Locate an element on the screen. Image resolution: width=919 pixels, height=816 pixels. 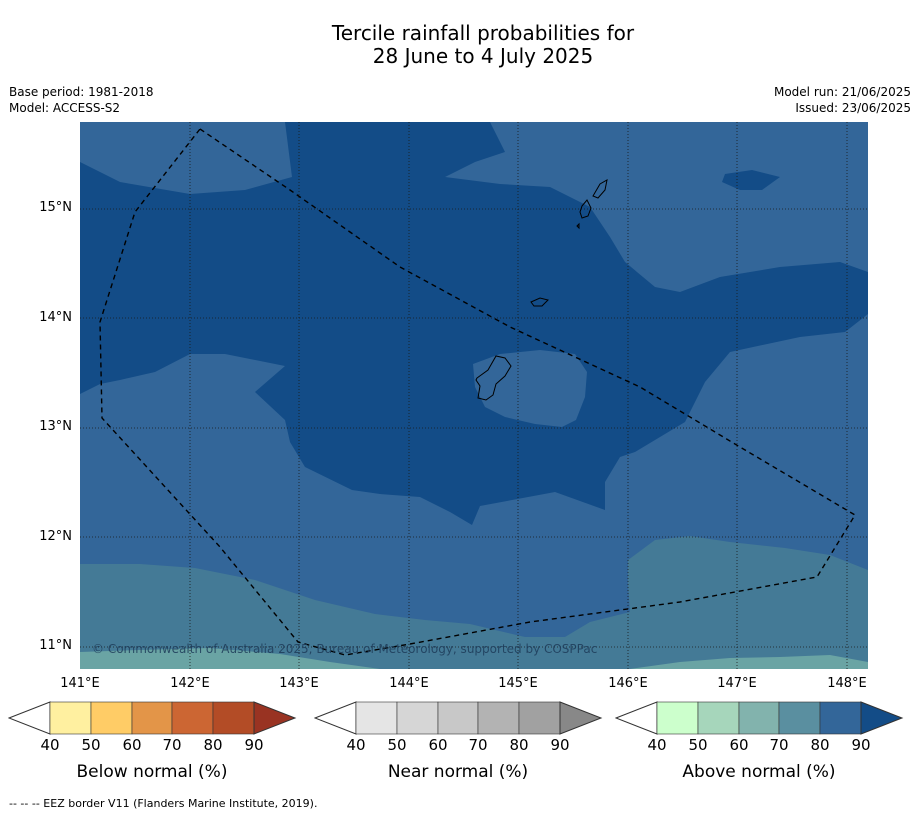
colorbar-near is located at coordinates (458, 718).